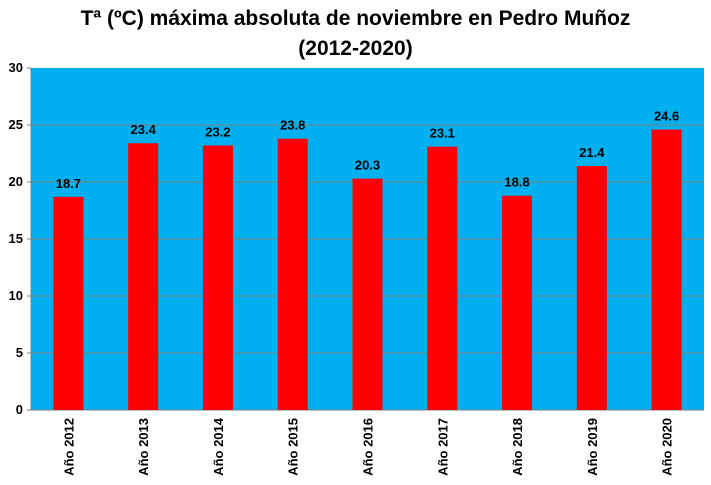  What do you see at coordinates (217, 132) in the screenshot?
I see `data-label: 23.2` at bounding box center [217, 132].